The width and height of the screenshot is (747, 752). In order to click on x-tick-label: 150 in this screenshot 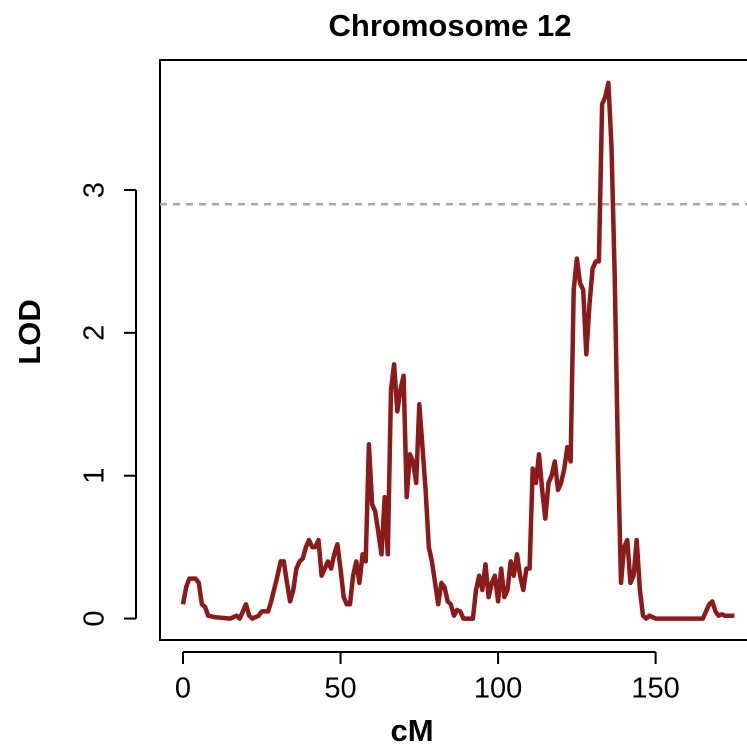, I will do `click(655, 689)`.